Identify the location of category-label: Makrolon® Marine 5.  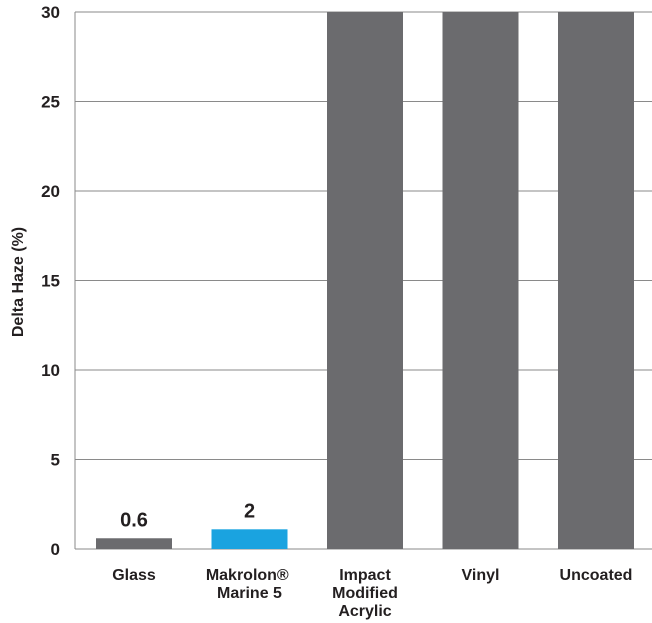
(249, 584).